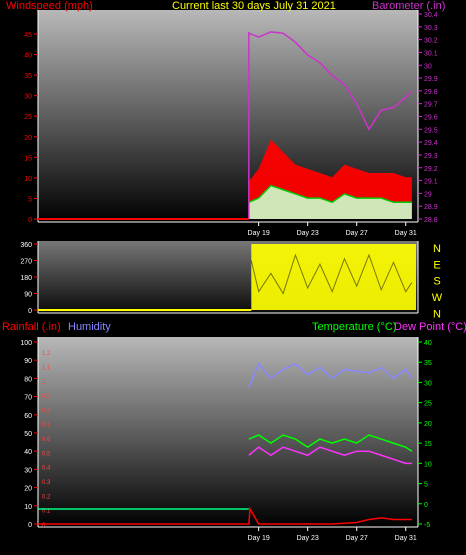  I want to click on rain-tick-label: 0.1, so click(46, 512).